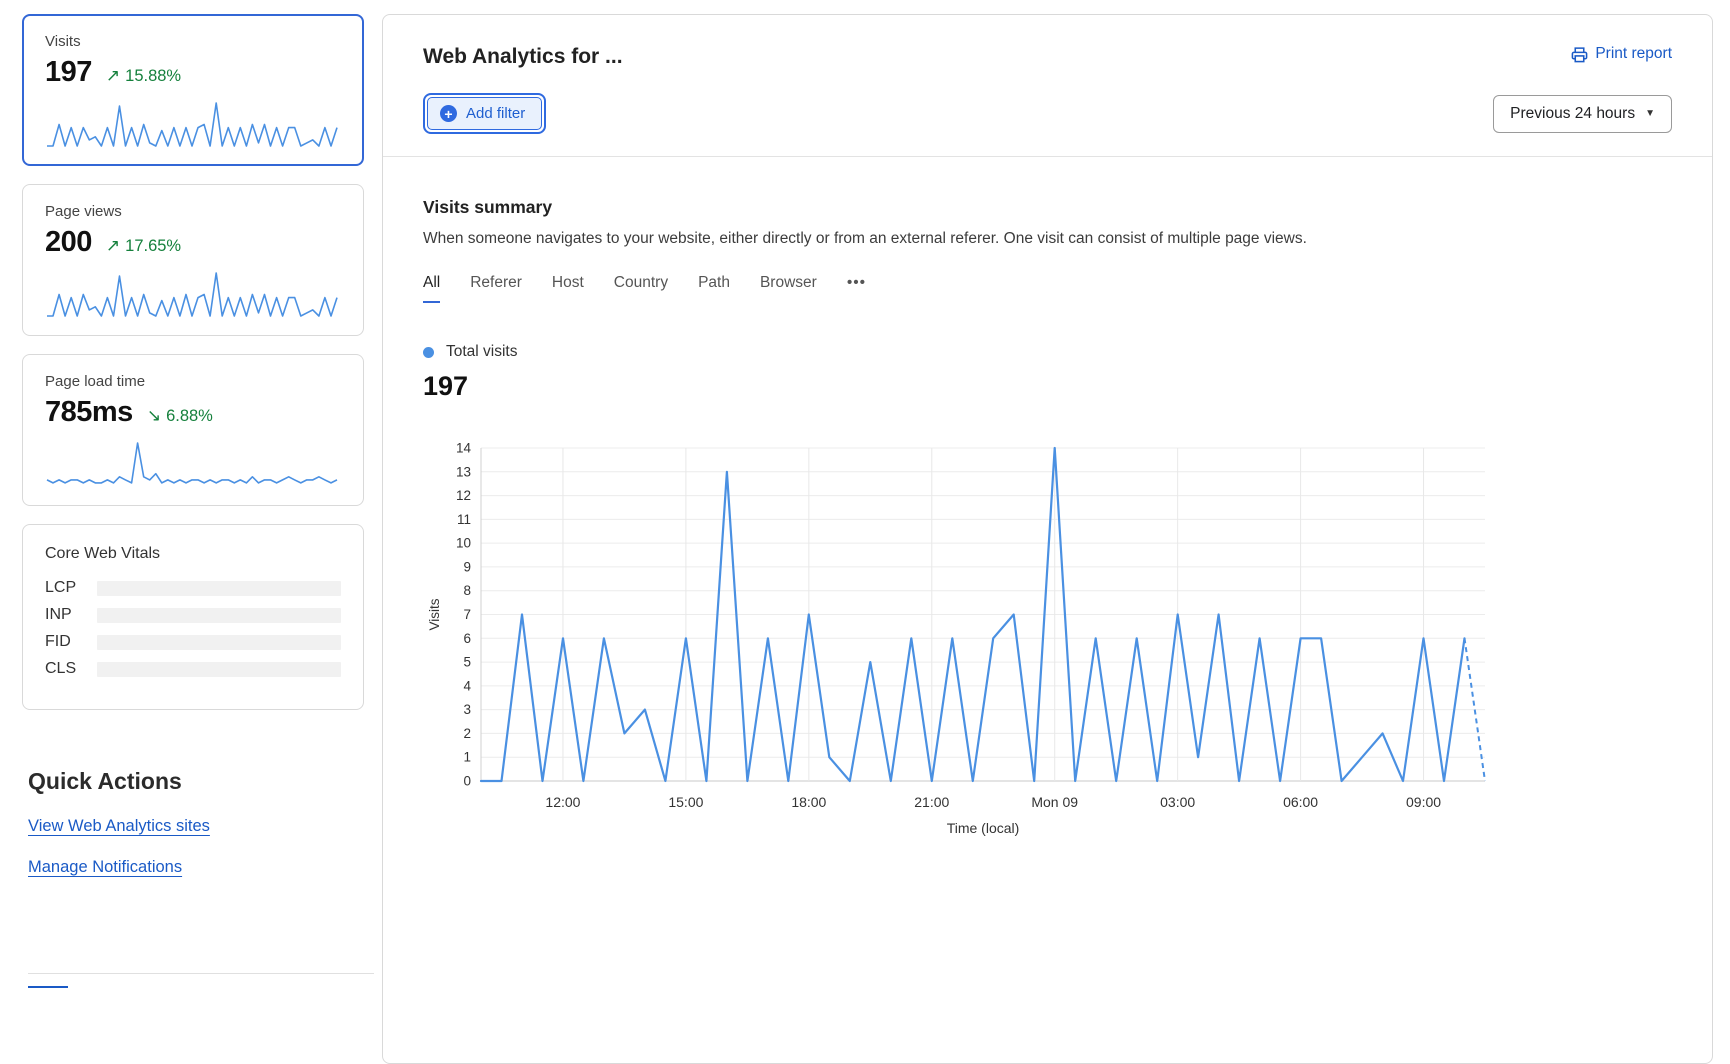  What do you see at coordinates (68, 242) in the screenshot?
I see `page-views-card-value: 200` at bounding box center [68, 242].